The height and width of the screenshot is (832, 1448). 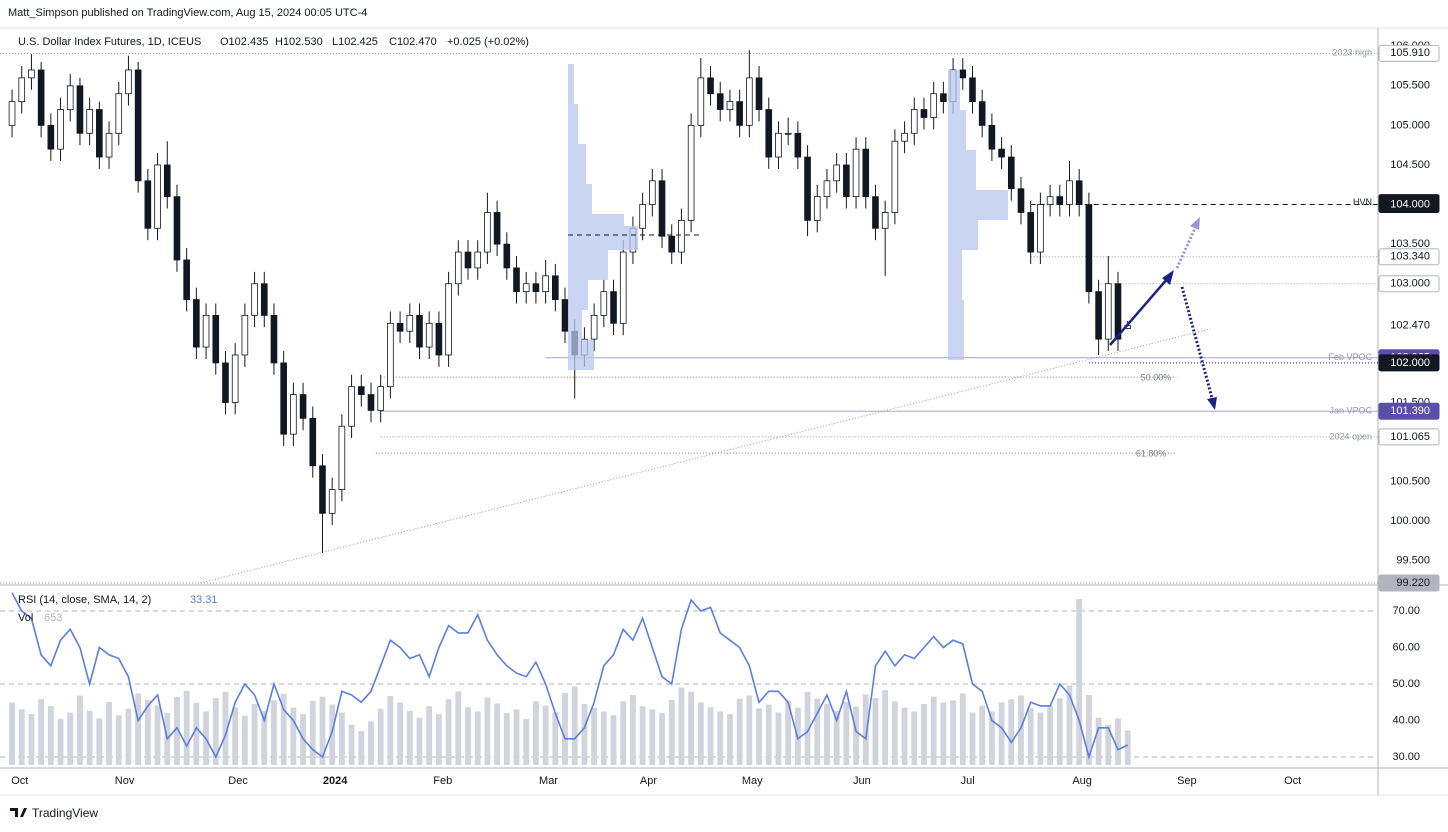 What do you see at coordinates (1406, 720) in the screenshot?
I see `rsi-tick-label: 40.00` at bounding box center [1406, 720].